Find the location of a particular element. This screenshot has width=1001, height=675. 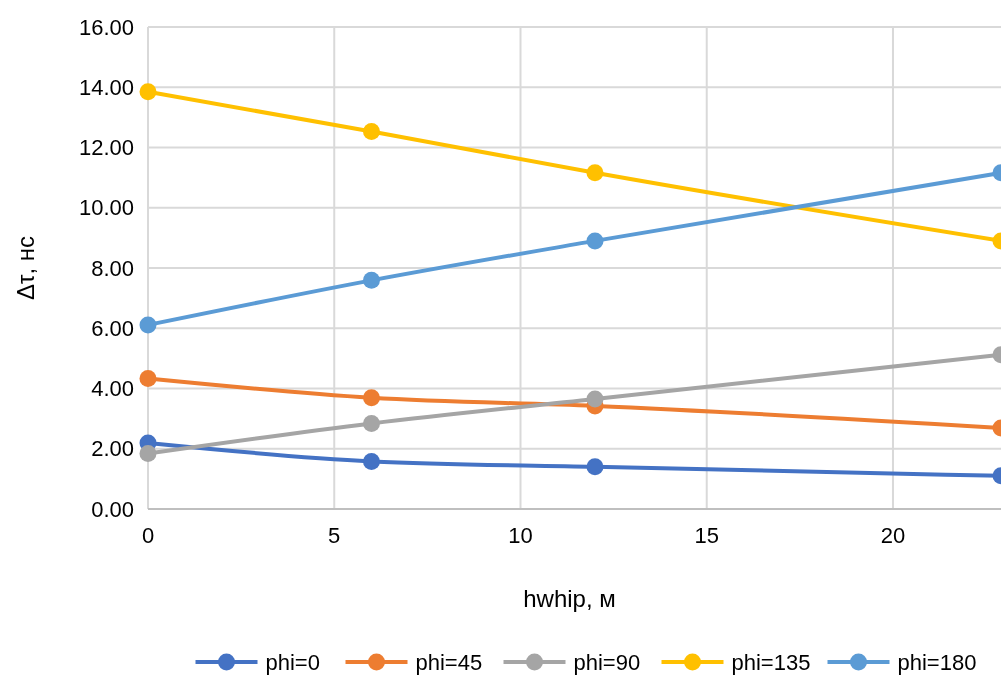

y-tick-label: 0.00 is located at coordinates (112, 509).